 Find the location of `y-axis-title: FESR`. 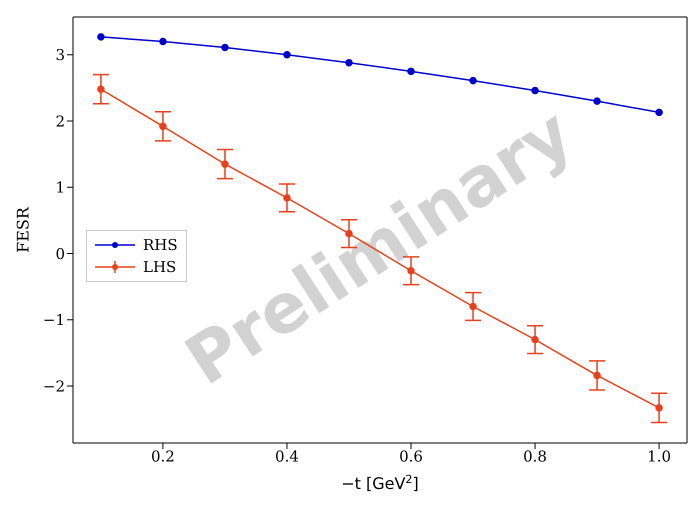

y-axis-title: FESR is located at coordinates (23, 229).